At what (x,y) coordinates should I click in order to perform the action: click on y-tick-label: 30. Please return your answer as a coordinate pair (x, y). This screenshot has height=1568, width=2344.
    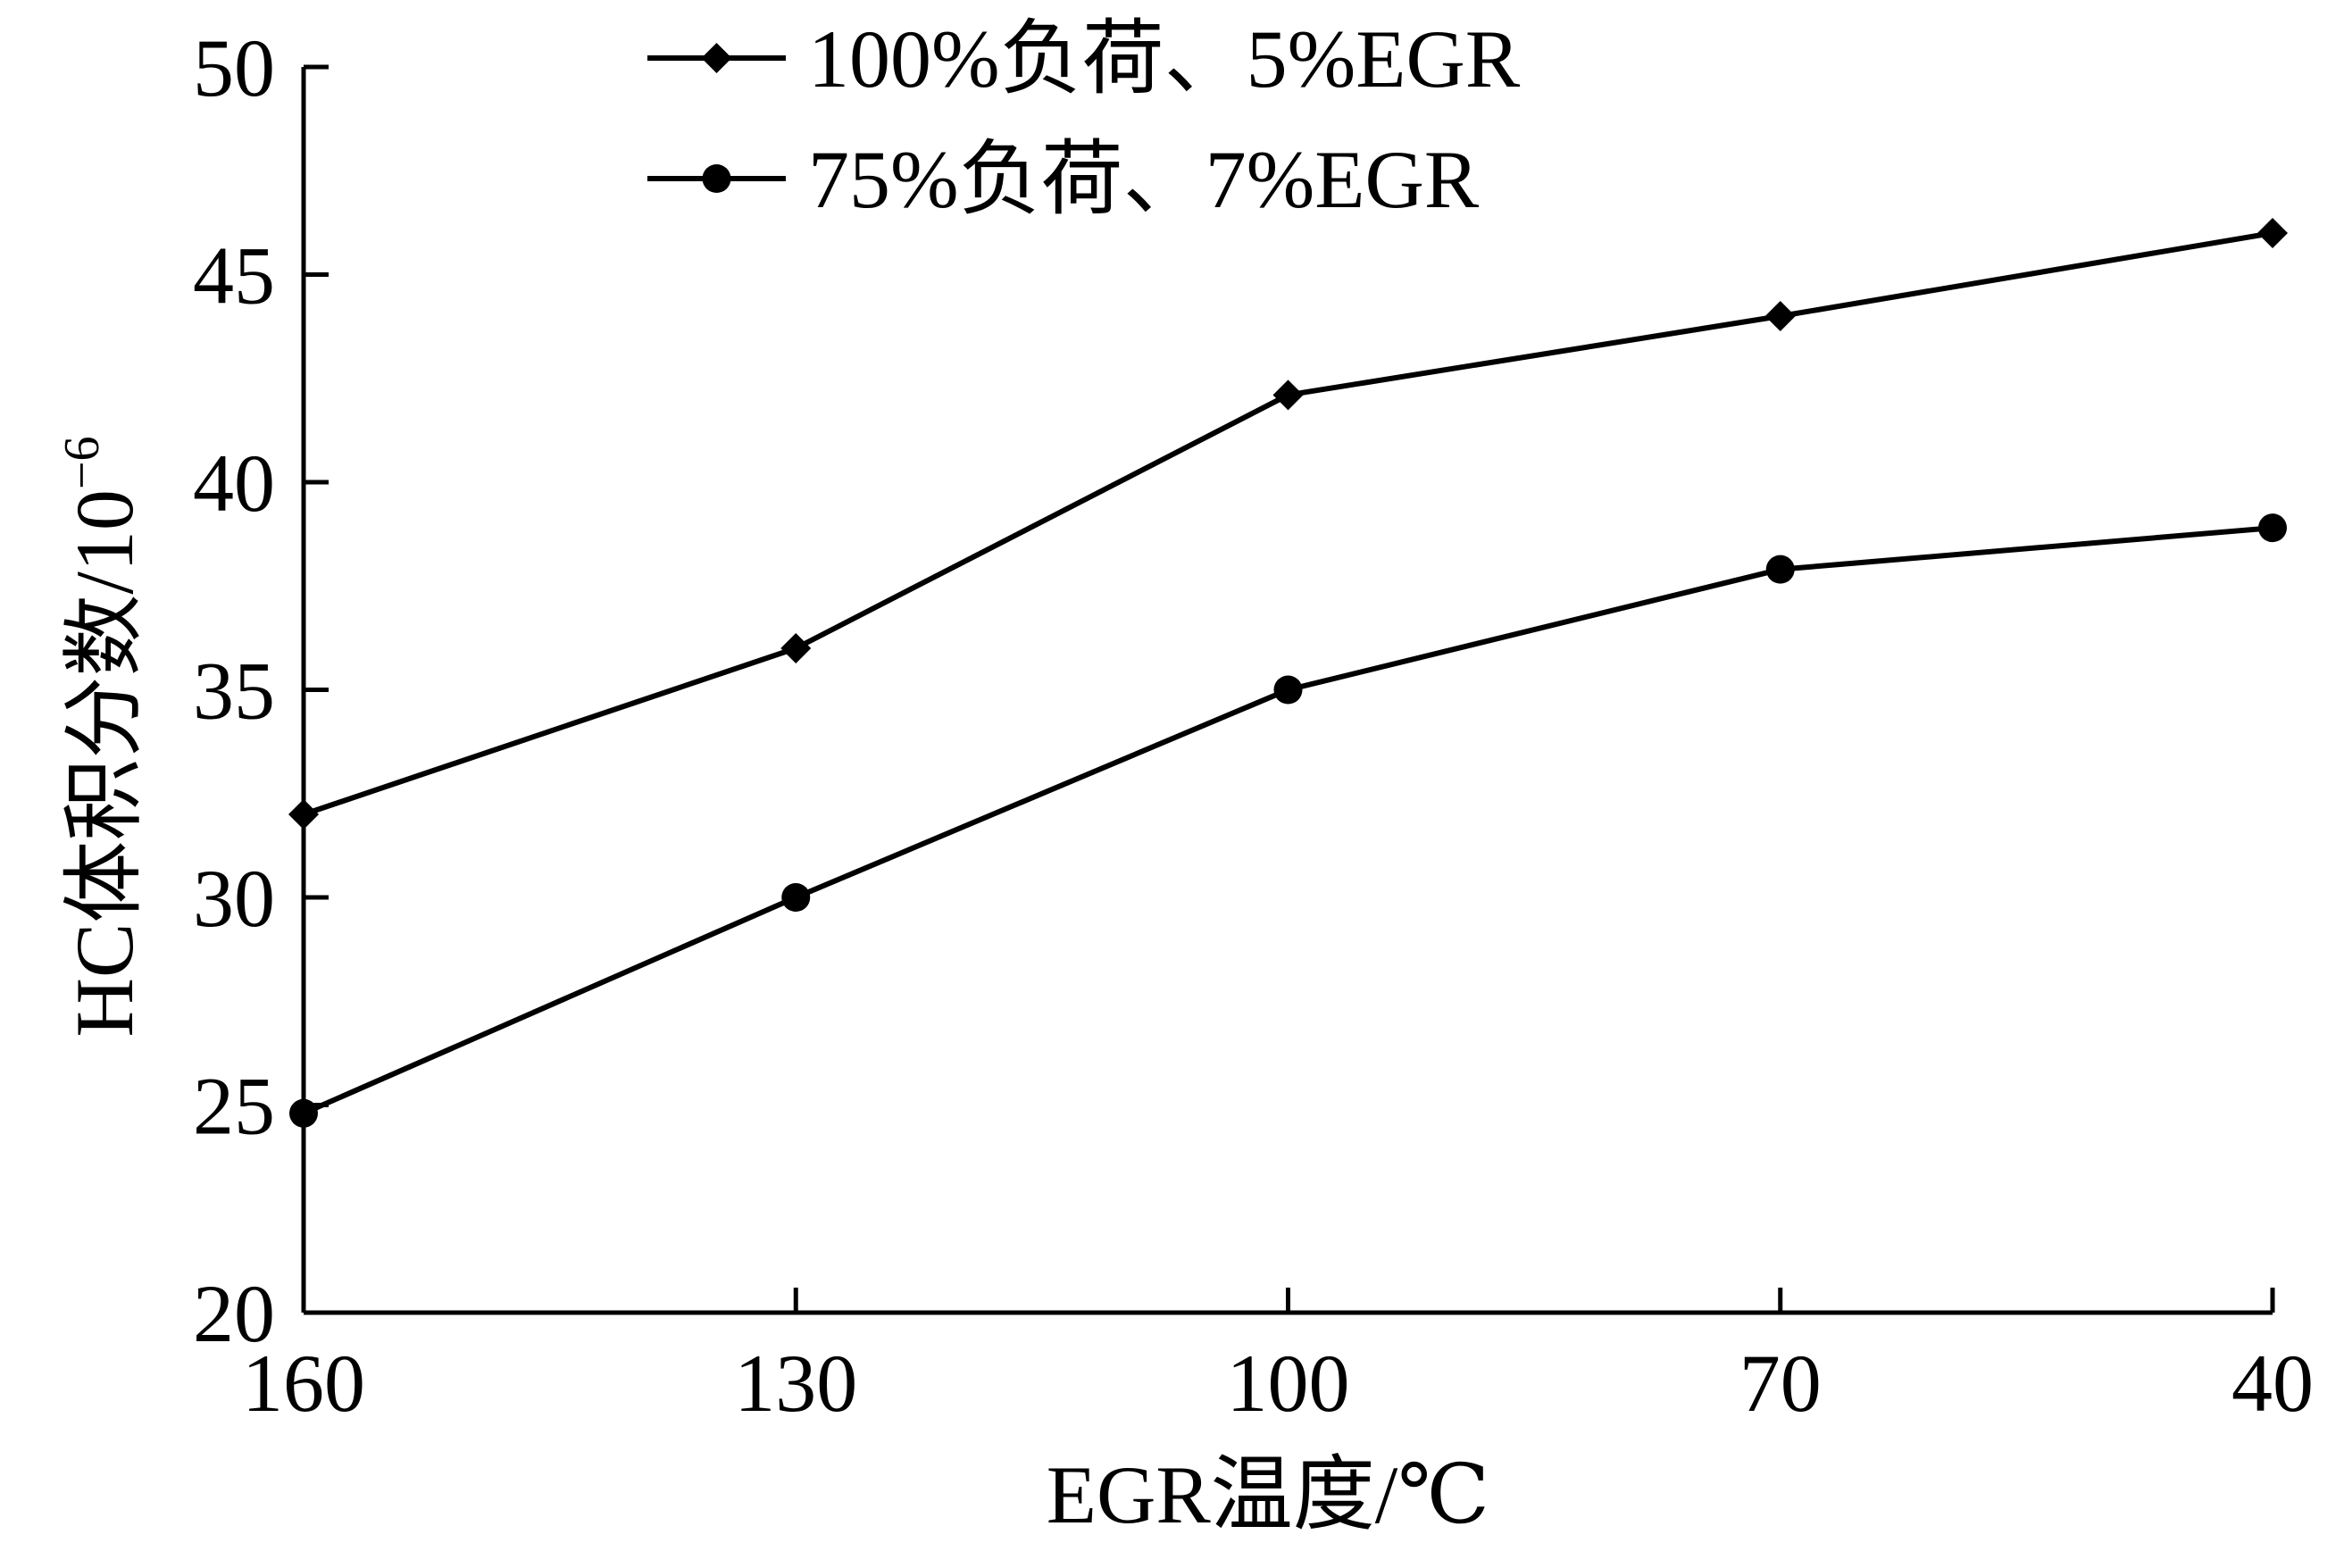
    Looking at the image, I should click on (234, 898).